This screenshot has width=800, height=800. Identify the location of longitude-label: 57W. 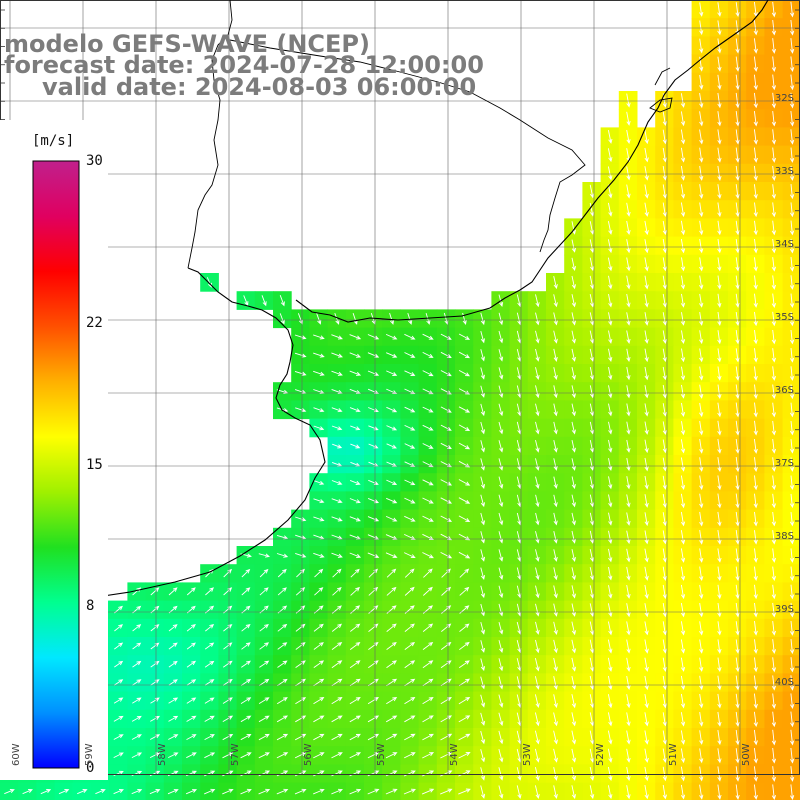
(235, 754).